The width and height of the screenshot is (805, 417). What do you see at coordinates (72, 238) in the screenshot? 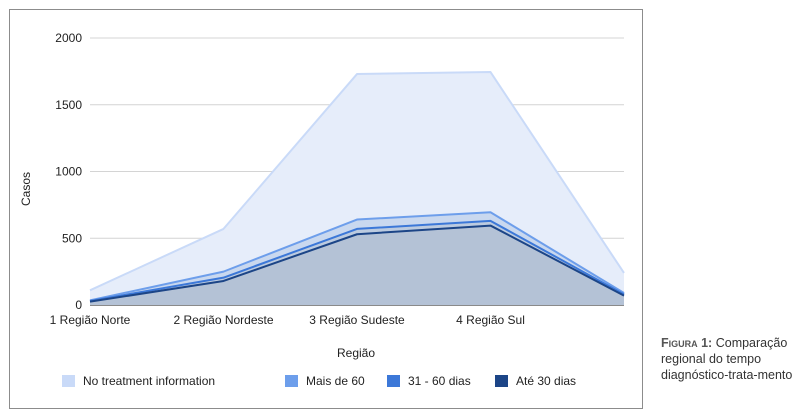
I see `y-tick-label: 500` at bounding box center [72, 238].